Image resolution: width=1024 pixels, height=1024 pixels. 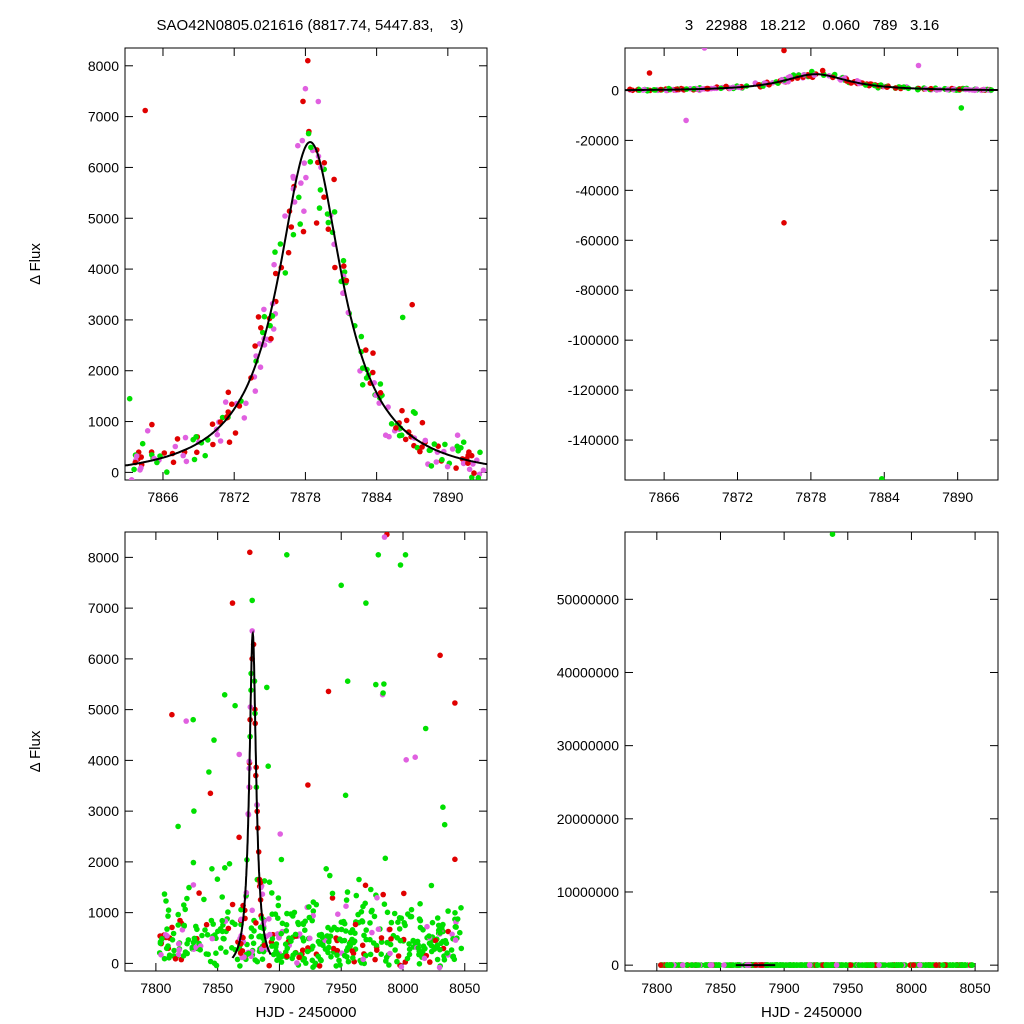 What do you see at coordinates (103, 811) in the screenshot?
I see `y-tick-label: 3000` at bounding box center [103, 811].